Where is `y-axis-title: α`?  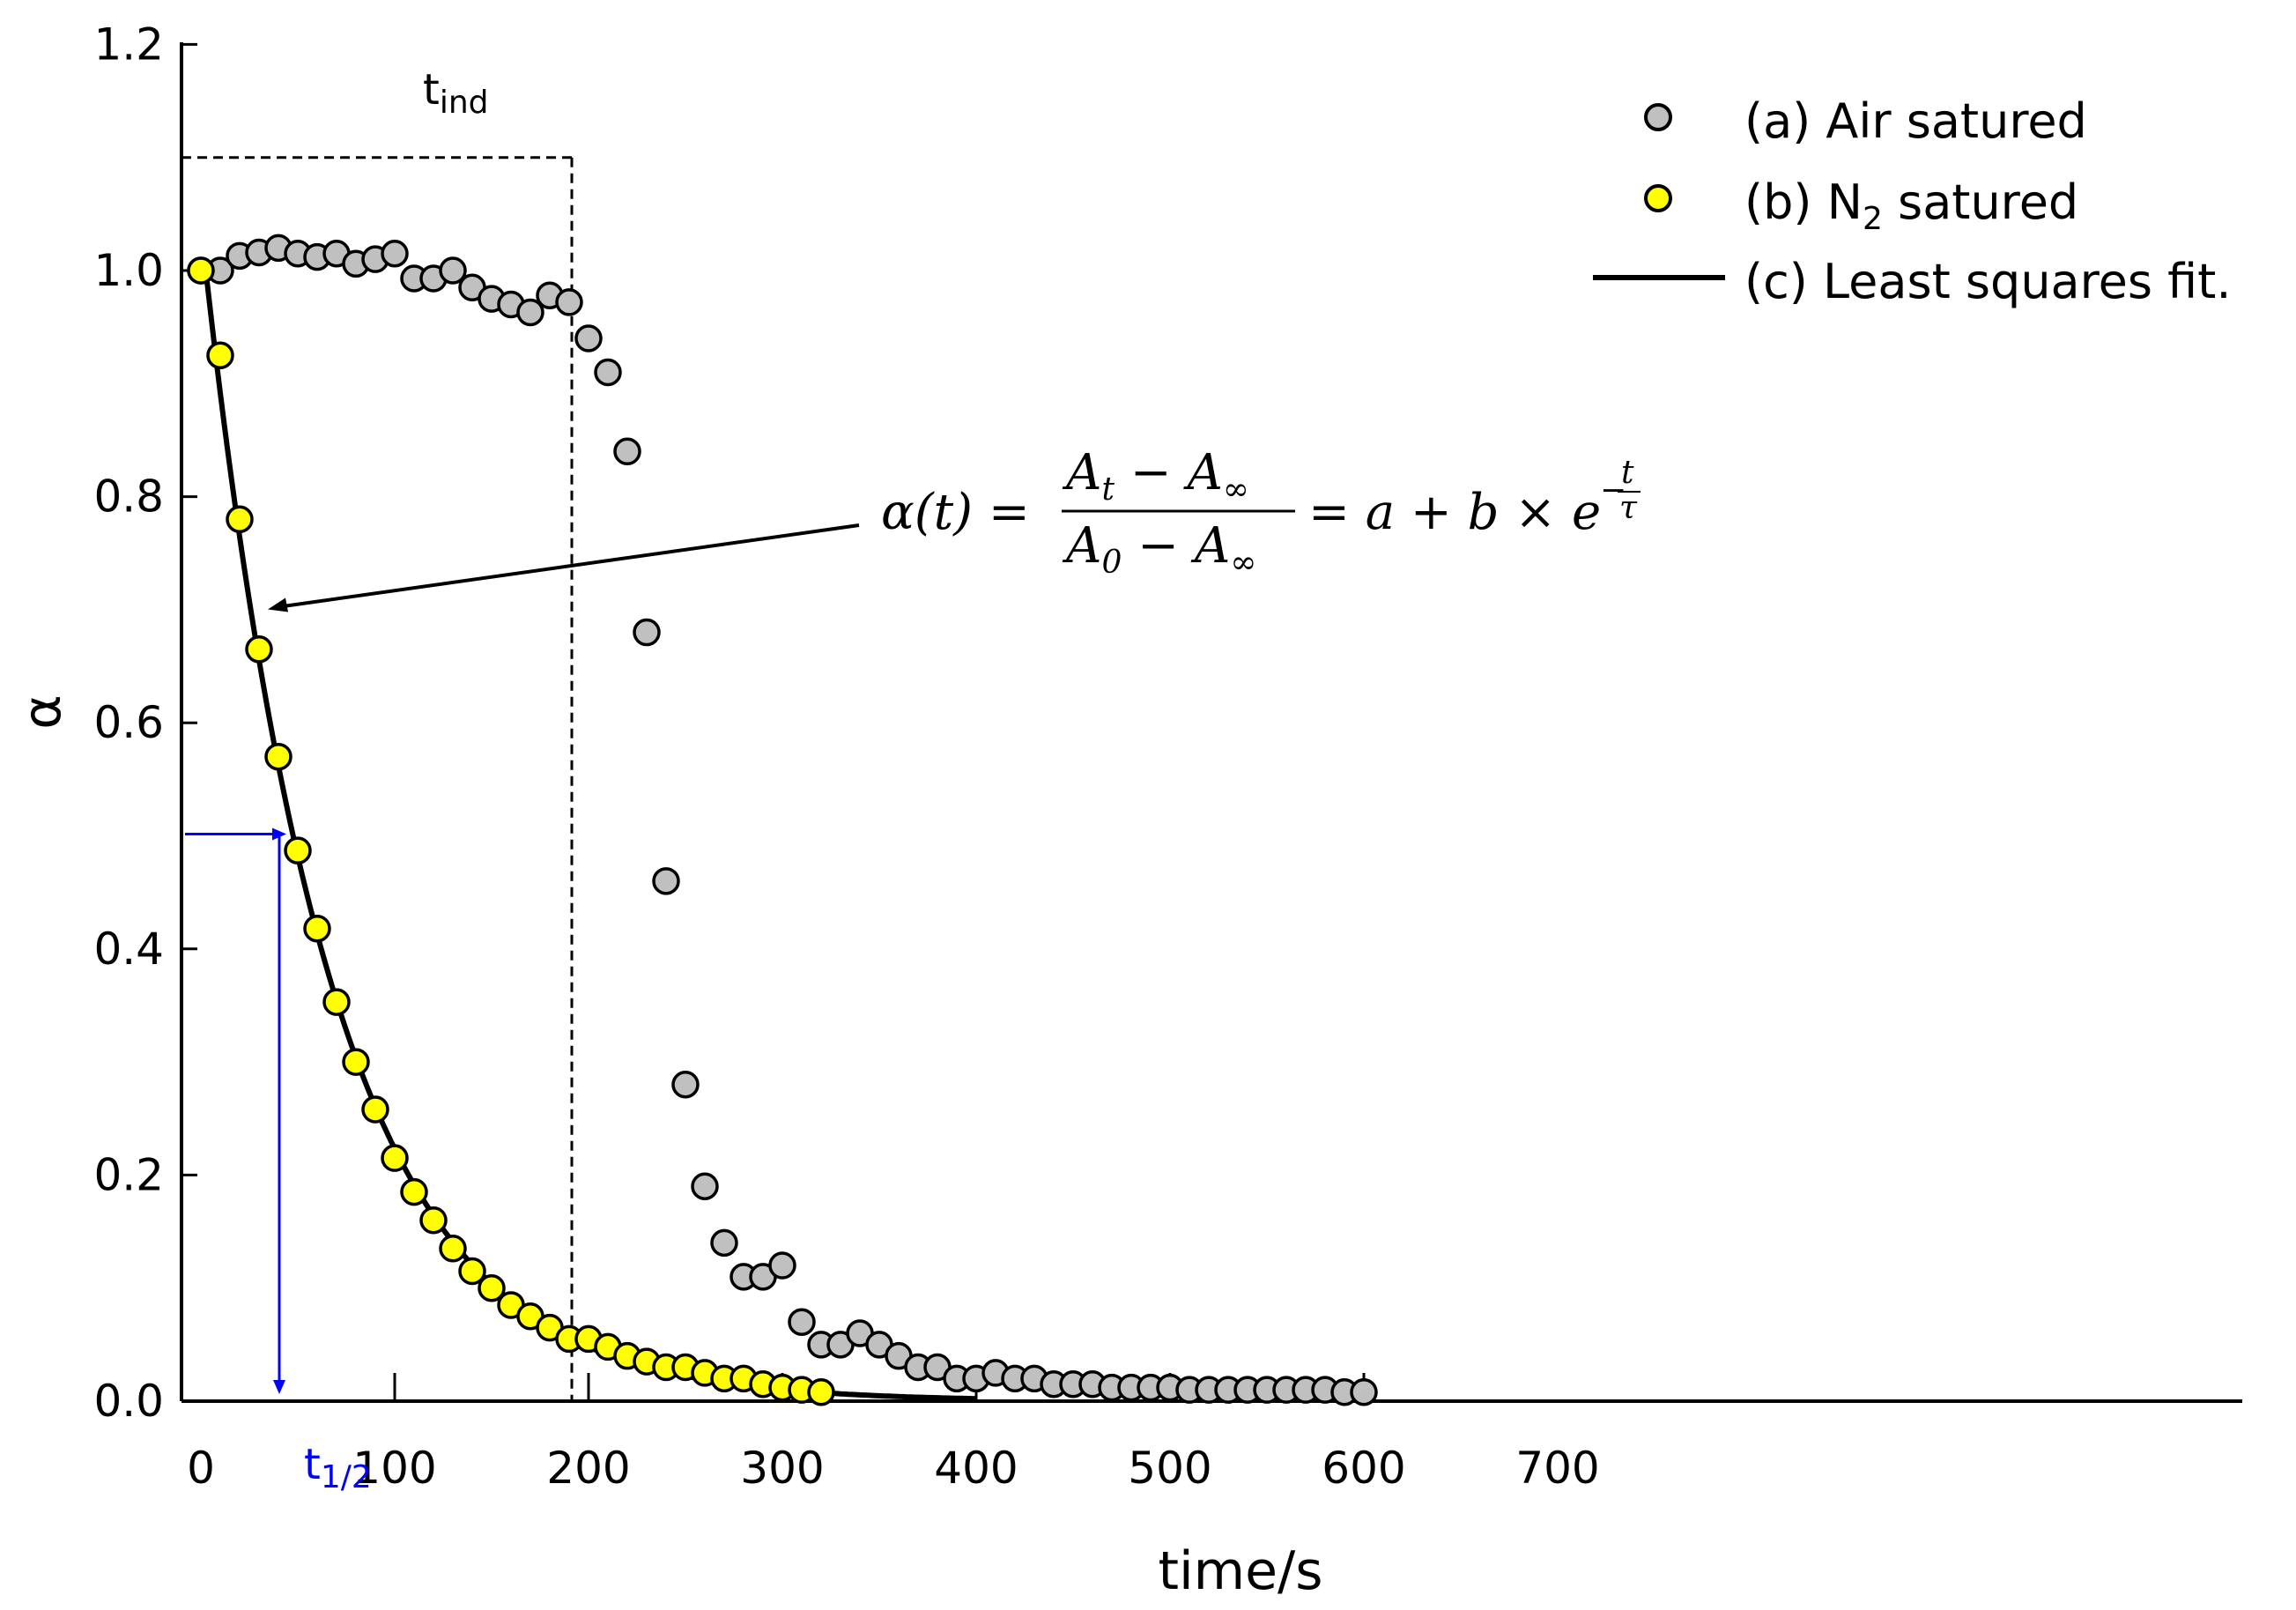
y-axis-title: α is located at coordinates (42, 712).